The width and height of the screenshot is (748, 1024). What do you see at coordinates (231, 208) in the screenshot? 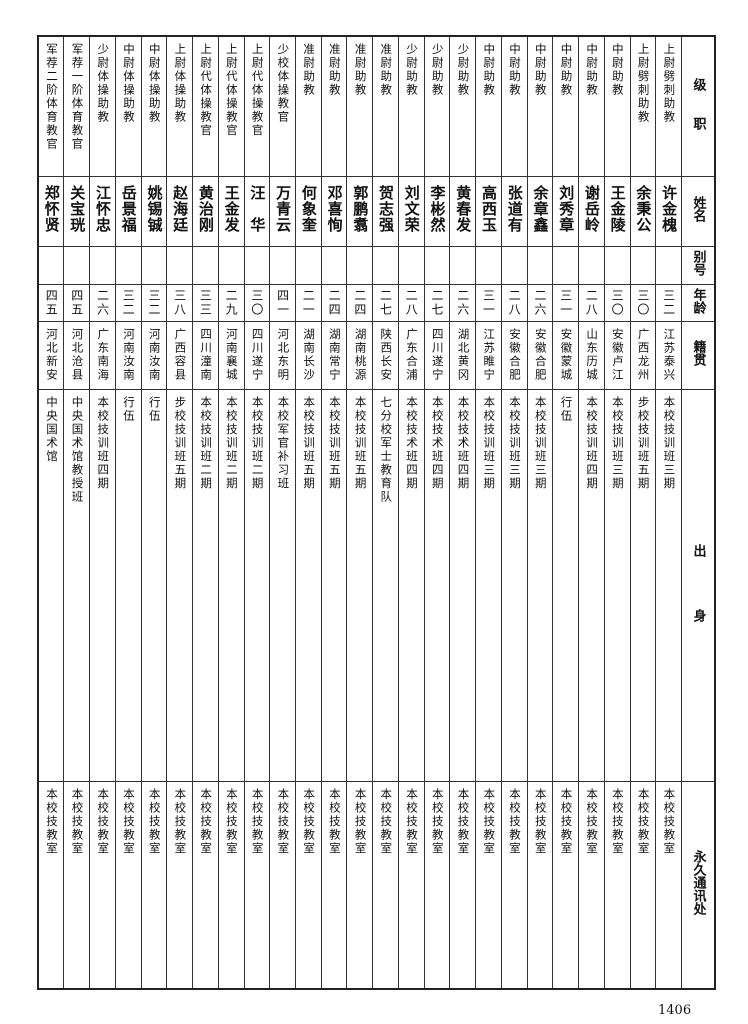
I see `name-value: 王金发` at bounding box center [231, 208].